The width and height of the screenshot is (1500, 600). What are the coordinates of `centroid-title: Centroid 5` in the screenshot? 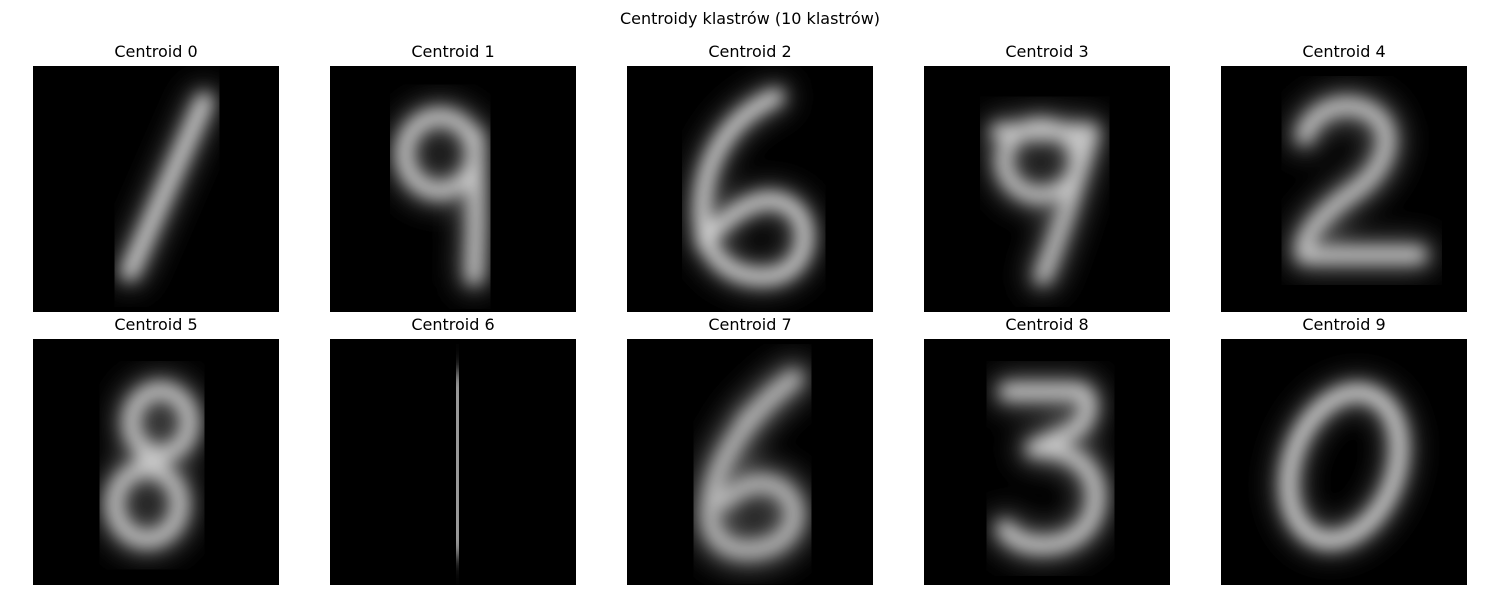 It's located at (156, 324).